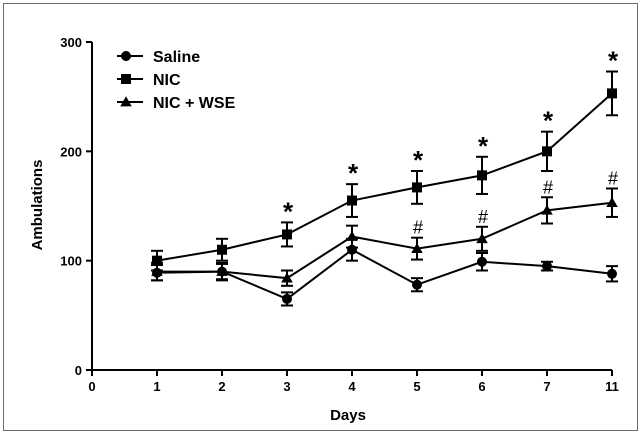 Image resolution: width=643 pixels, height=436 pixels. What do you see at coordinates (76, 206) in the screenshot?
I see `y-axis-ticks: 0 100 200 300` at bounding box center [76, 206].